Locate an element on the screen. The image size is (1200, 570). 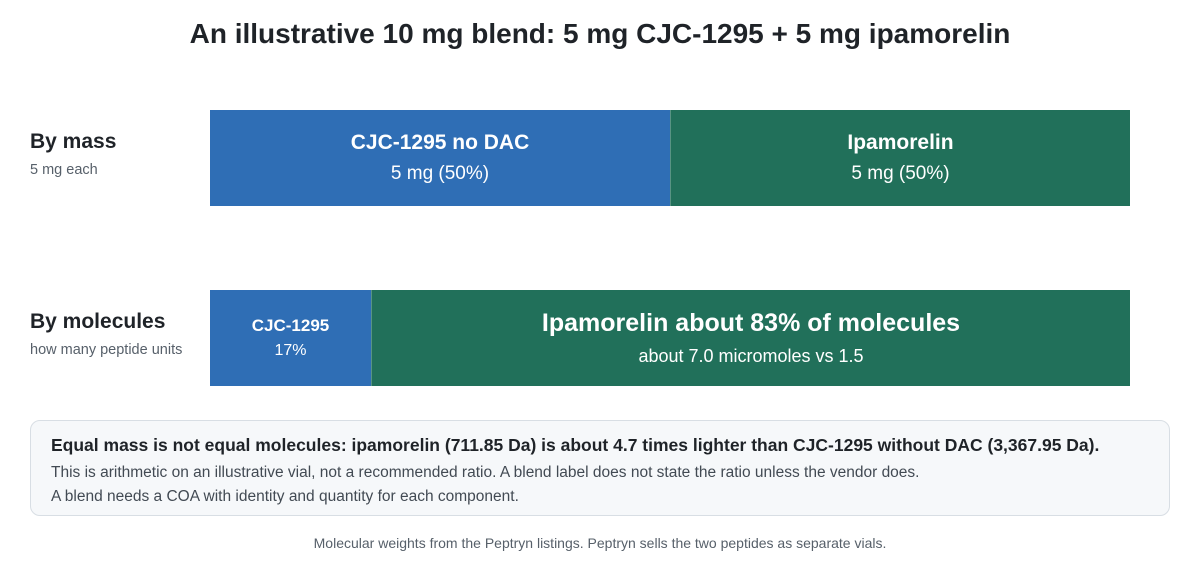
segment-label: CJC-1295 no DAC is located at coordinates (440, 142).